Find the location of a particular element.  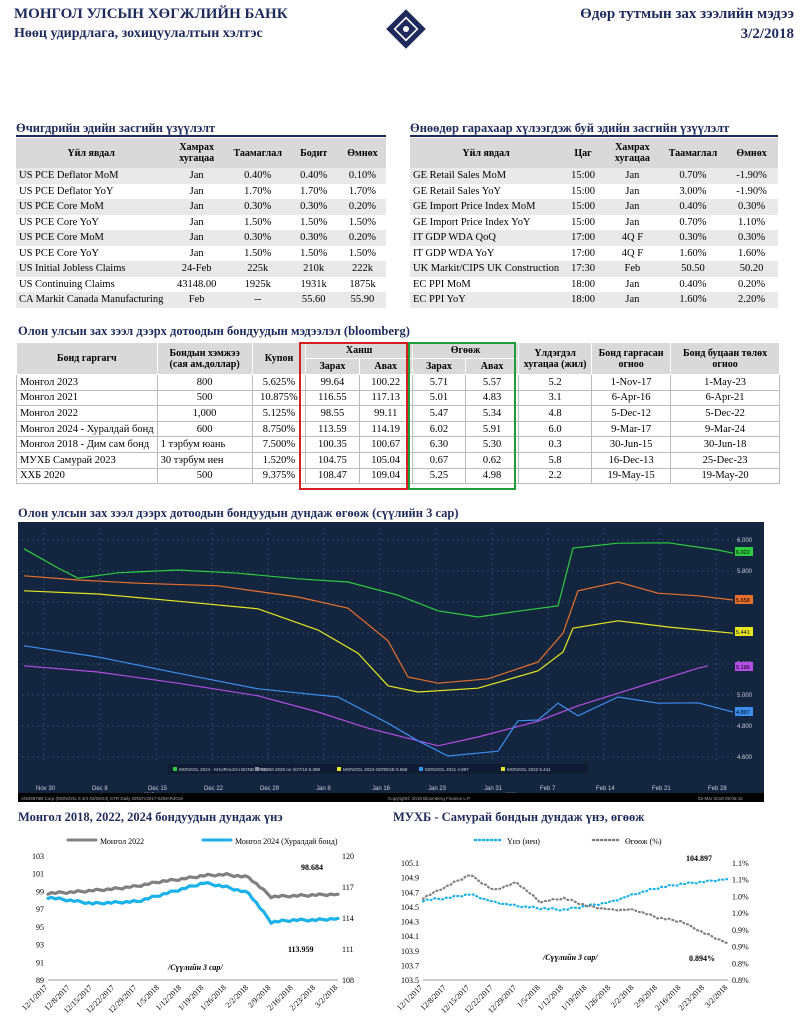

table-row: US PCE Core MoM Jan 0.30% 0.30% 0.20% is located at coordinates (201, 238).